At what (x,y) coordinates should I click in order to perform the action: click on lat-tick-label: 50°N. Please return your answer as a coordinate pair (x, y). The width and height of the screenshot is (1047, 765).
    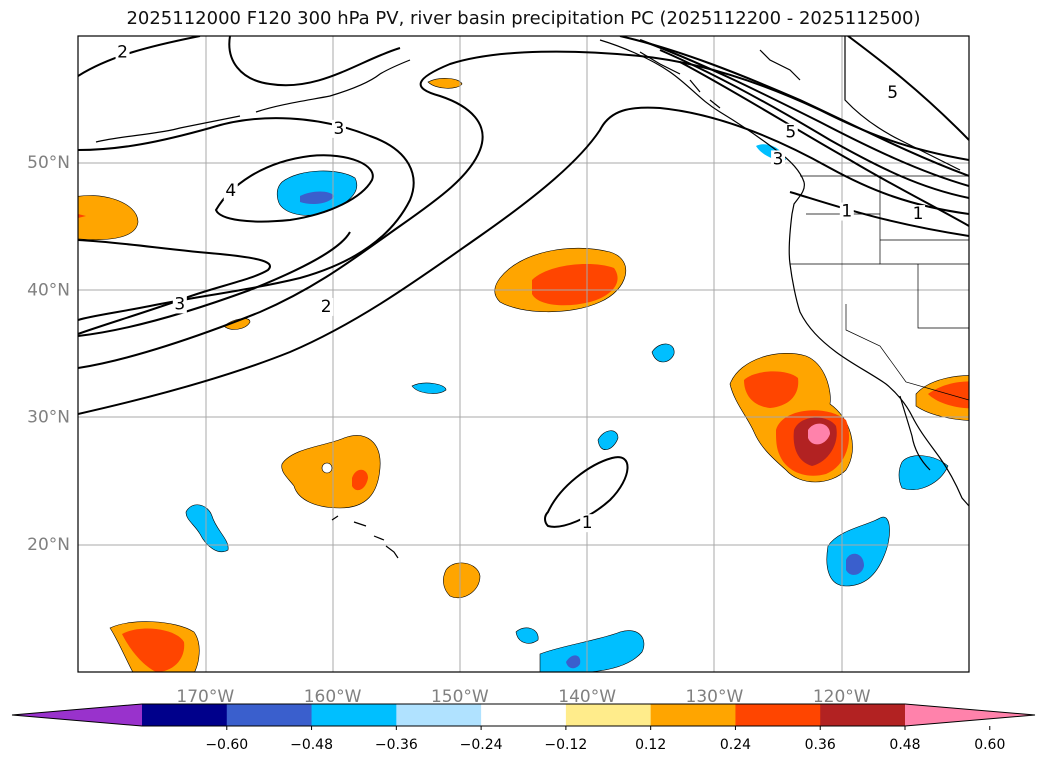
    Looking at the image, I should click on (48, 163).